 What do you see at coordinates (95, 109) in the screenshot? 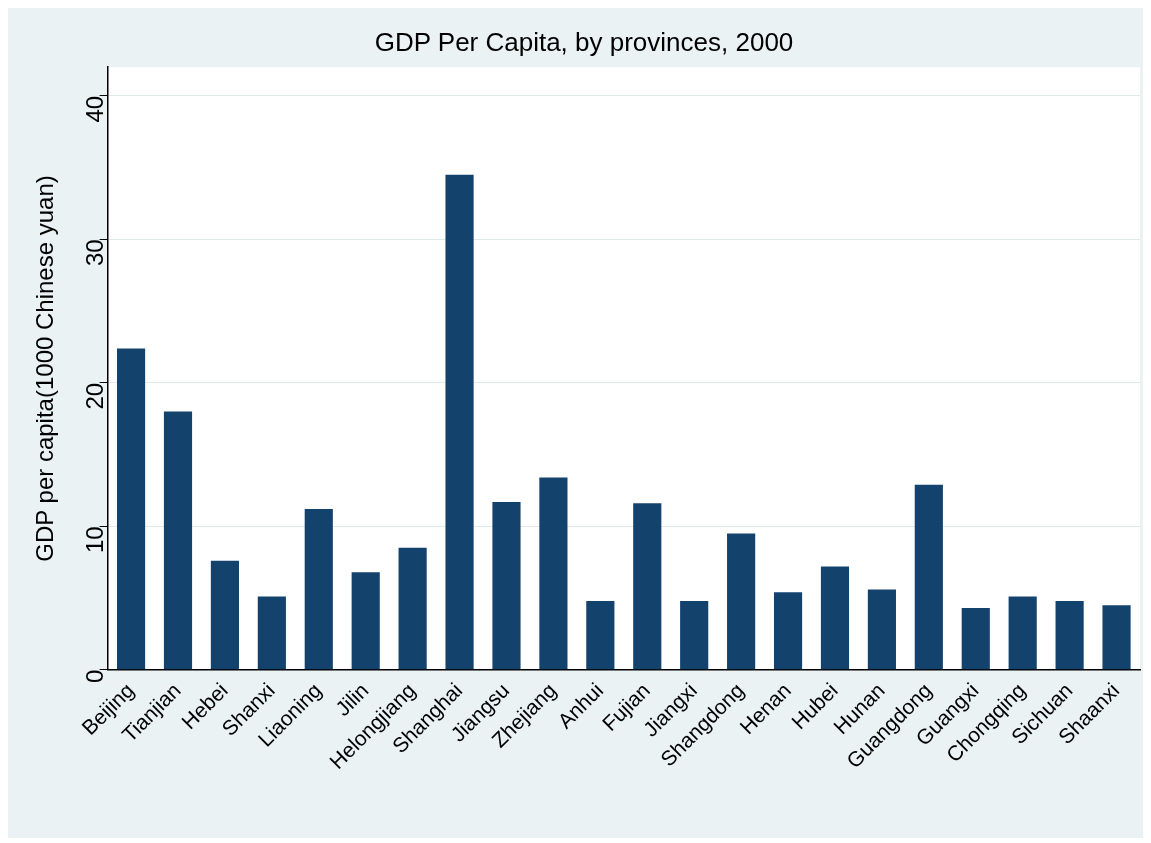
I see `y-tick-label: 40` at bounding box center [95, 109].